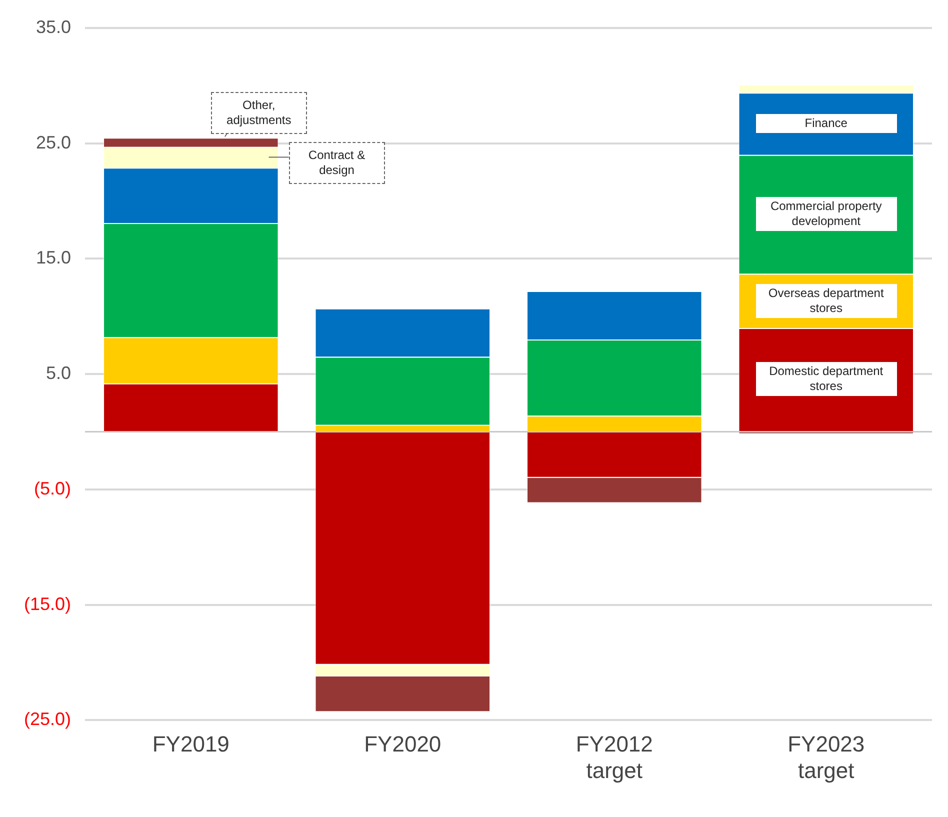 The image size is (948, 817). Describe the element at coordinates (54, 26) in the screenshot. I see `y-tick-label: 35.0` at that location.